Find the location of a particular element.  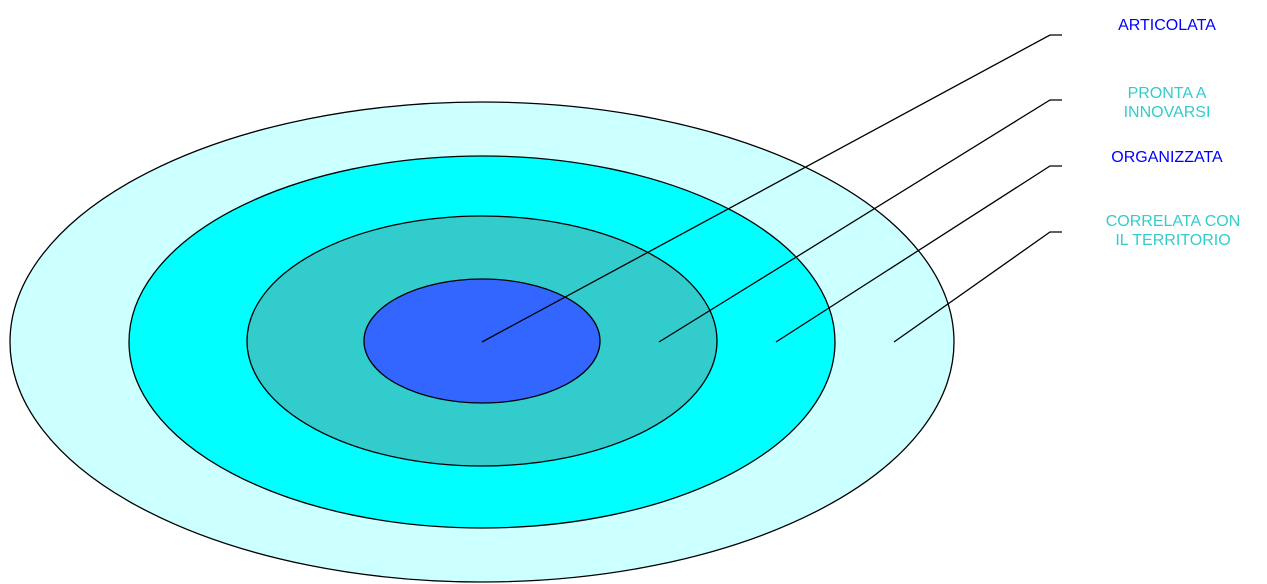

label-articolata: ARTICOLATA is located at coordinates (1167, 25).